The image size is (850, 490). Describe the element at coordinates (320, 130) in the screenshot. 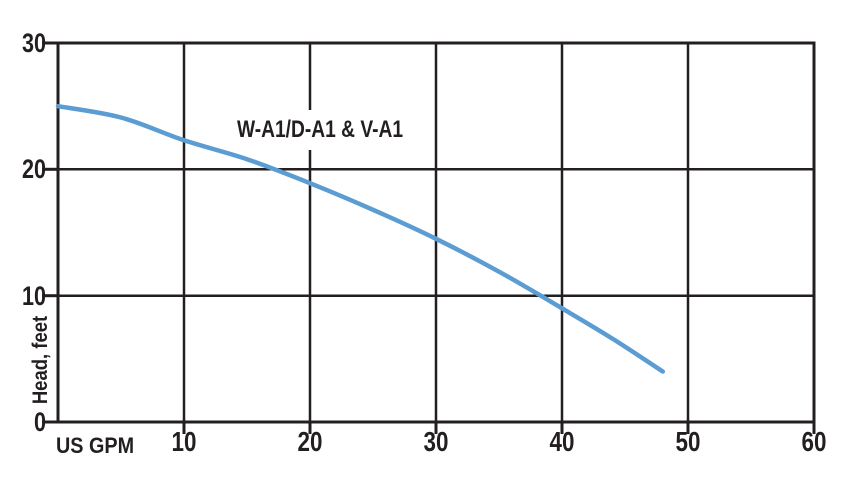

I see `curve-series-label: W-A1/D-A1 & V-A1` at that location.